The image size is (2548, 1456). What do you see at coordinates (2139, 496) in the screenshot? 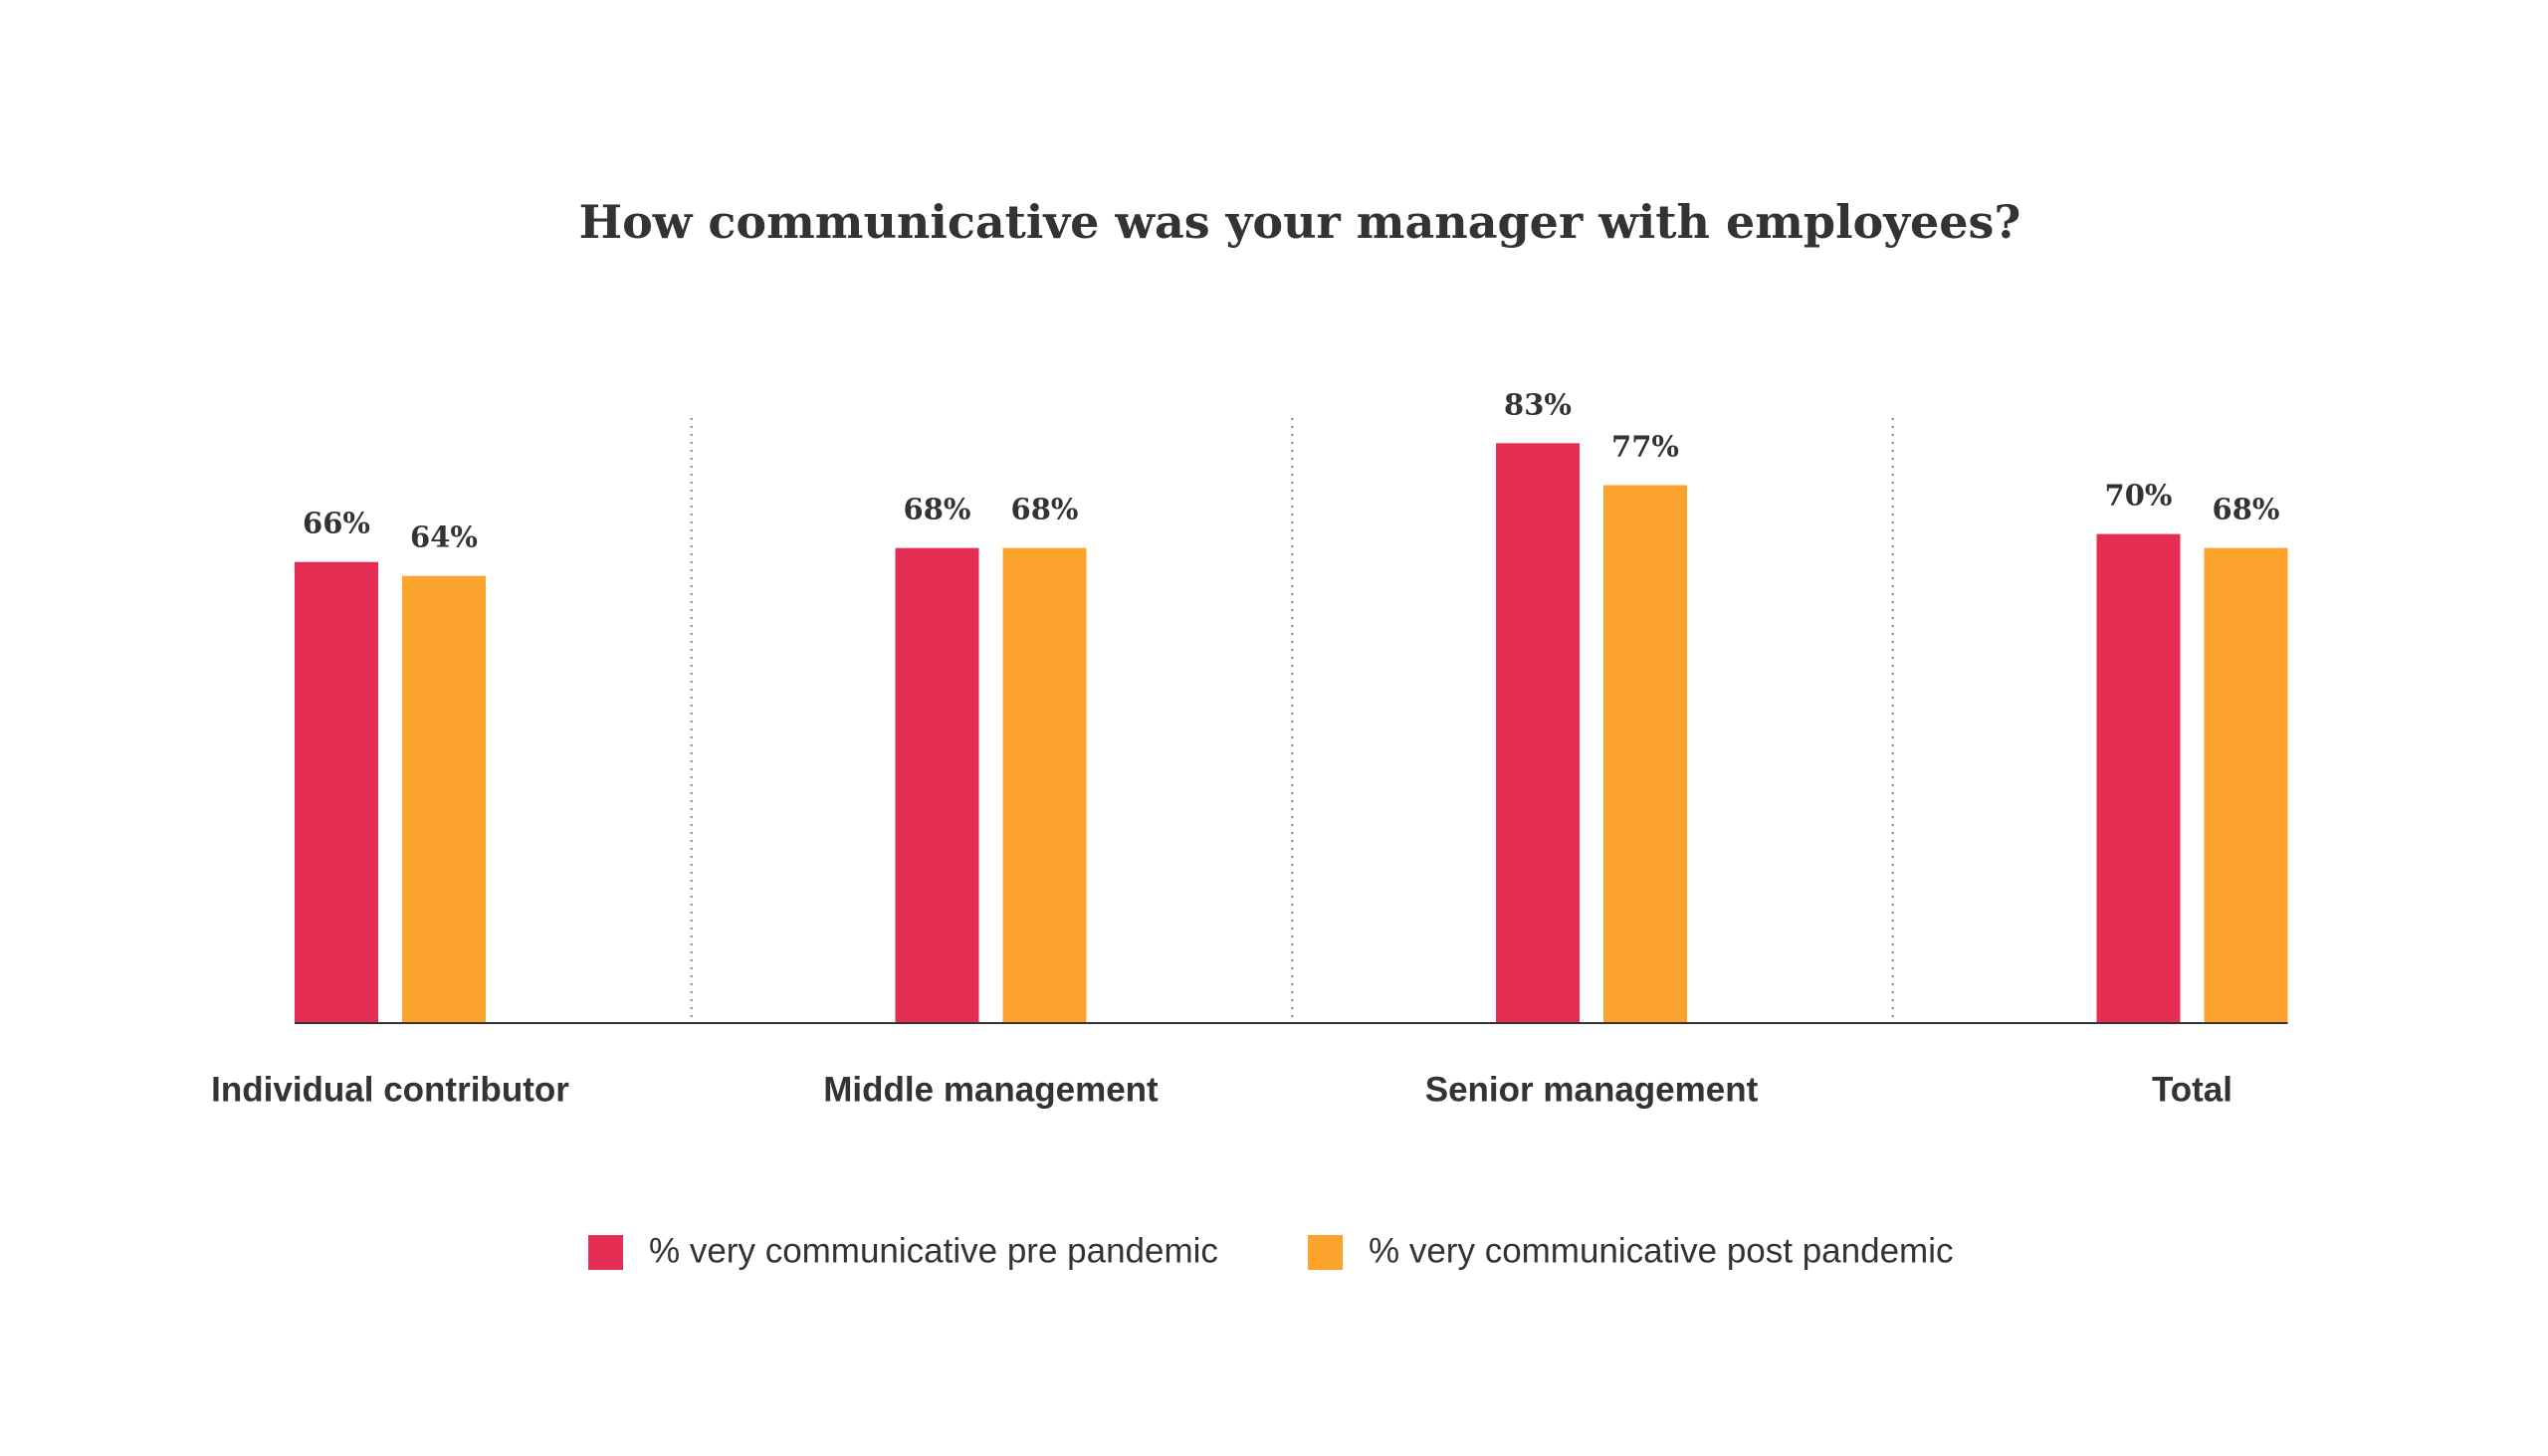
I see `value-label: 70%` at bounding box center [2139, 496].